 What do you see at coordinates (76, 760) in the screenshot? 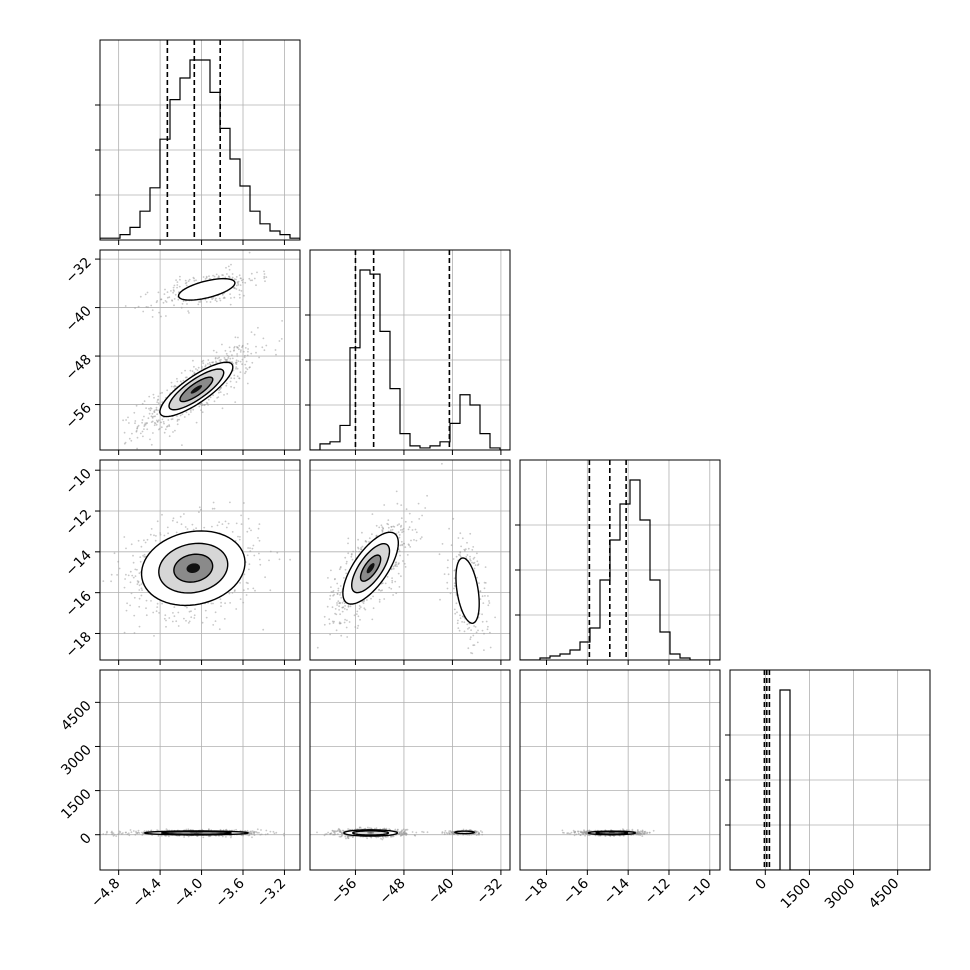
I see `y-tick-label: 3000` at bounding box center [76, 760].